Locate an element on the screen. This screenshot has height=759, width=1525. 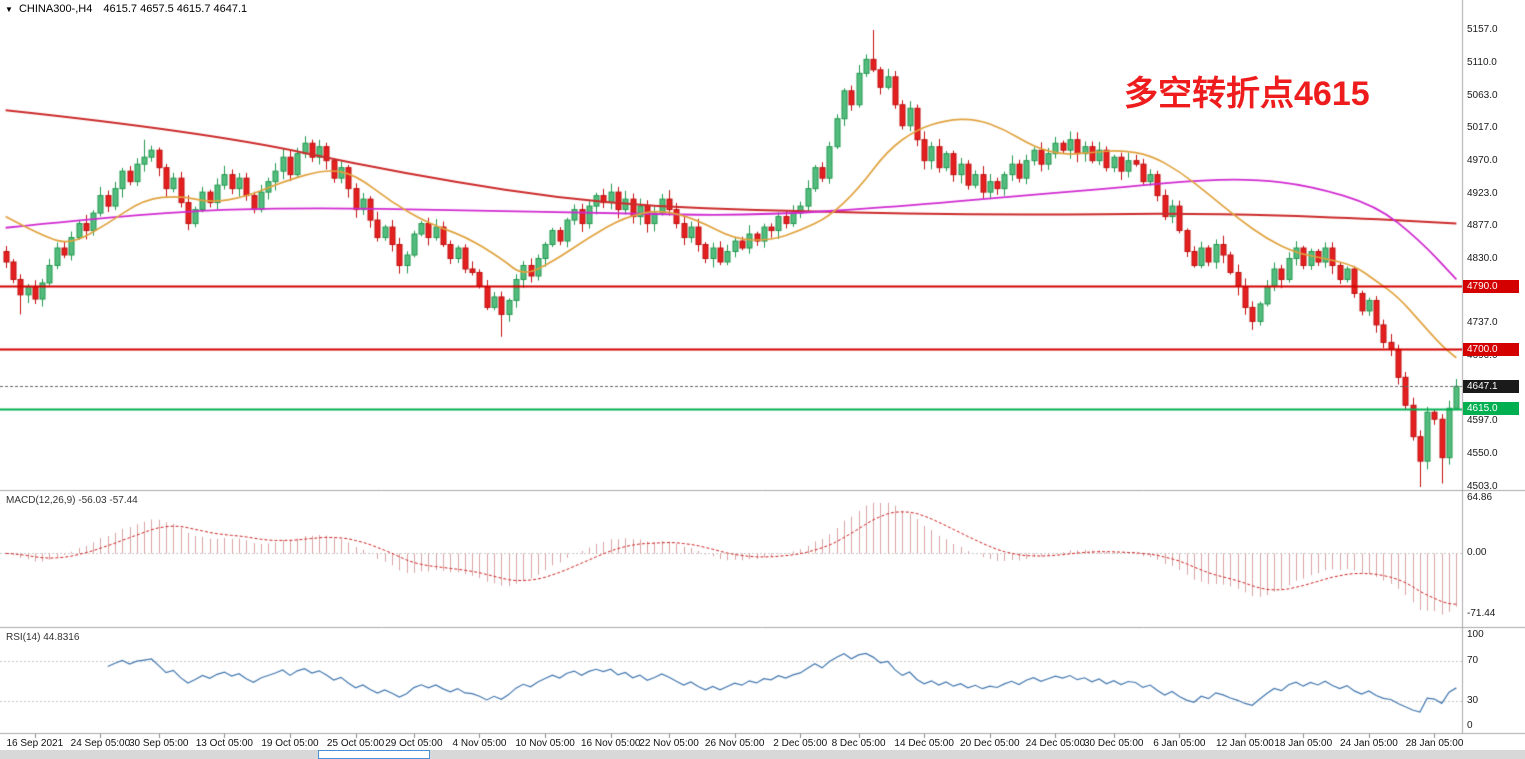
rsi-scale-label: 70 is located at coordinates (1473, 660).